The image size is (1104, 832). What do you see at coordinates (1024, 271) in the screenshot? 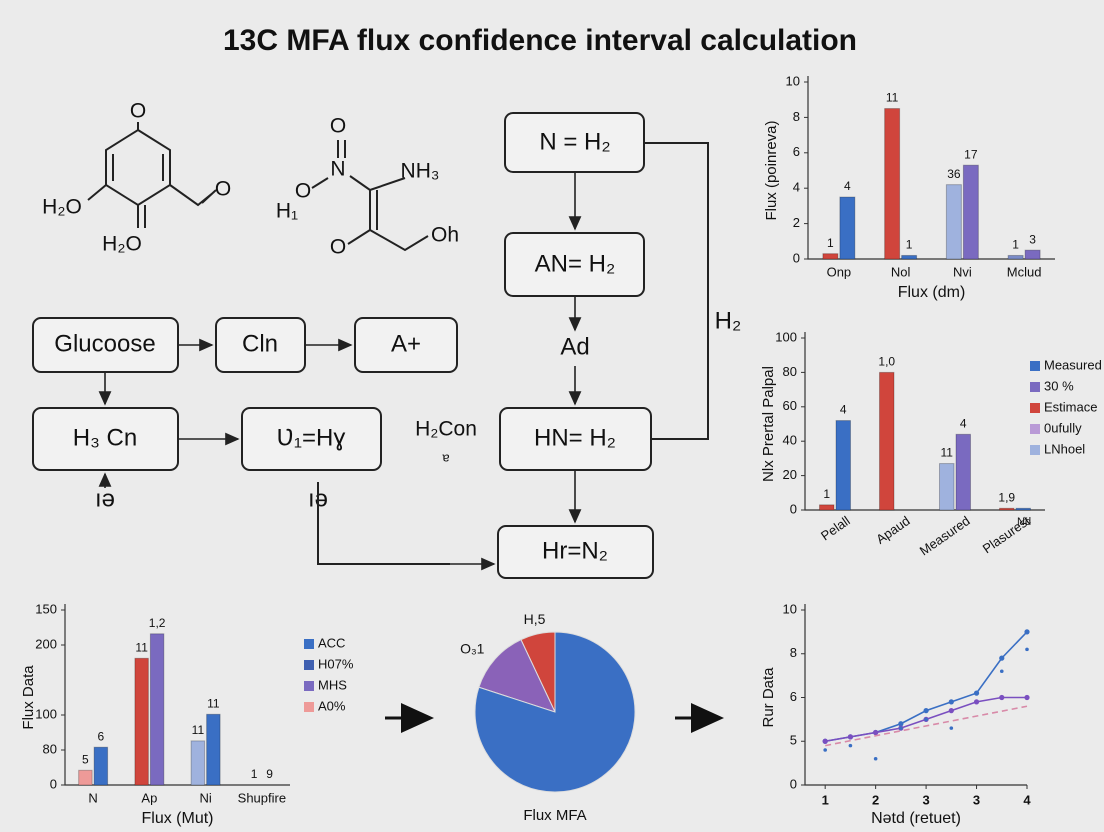
I see `x-tick-label: Mclud` at bounding box center [1024, 271].